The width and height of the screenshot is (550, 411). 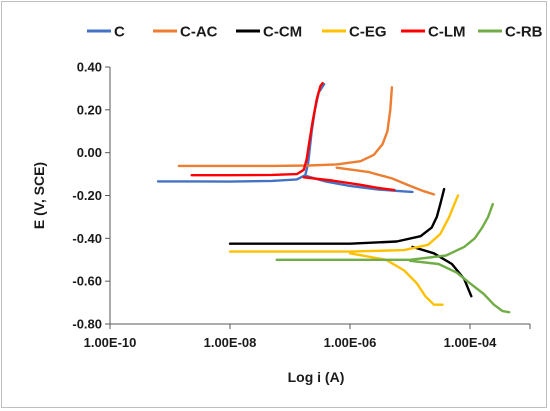 What do you see at coordinates (39, 195) in the screenshot?
I see `y-axis-title: E (V, SCE)` at bounding box center [39, 195].